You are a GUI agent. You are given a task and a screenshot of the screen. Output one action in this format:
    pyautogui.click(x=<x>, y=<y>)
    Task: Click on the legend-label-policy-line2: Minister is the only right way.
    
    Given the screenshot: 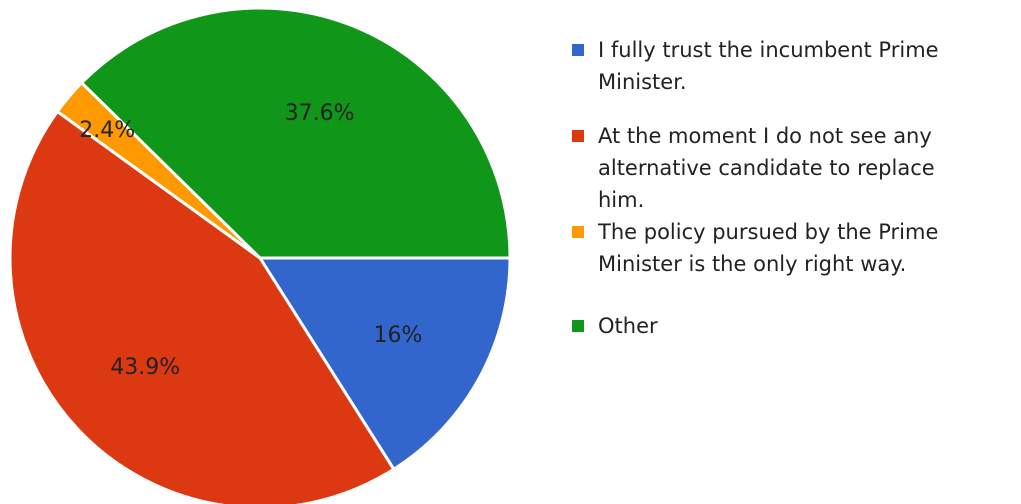 What is the action you would take?
    pyautogui.click(x=752, y=264)
    